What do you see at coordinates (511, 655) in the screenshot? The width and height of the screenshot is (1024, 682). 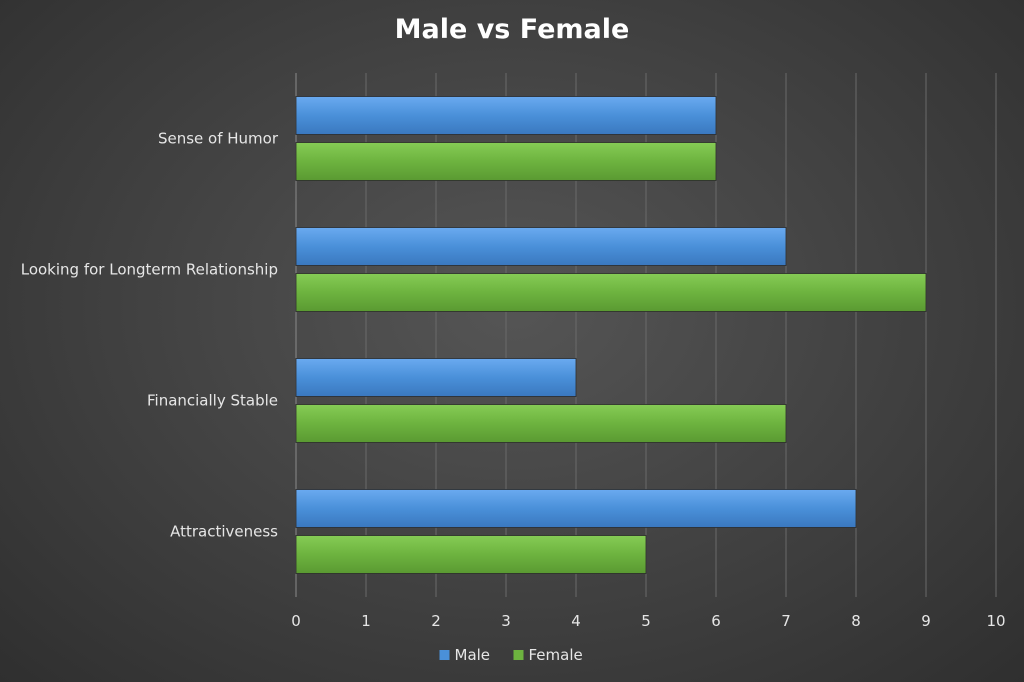 I see `legend: Male Female` at bounding box center [511, 655].